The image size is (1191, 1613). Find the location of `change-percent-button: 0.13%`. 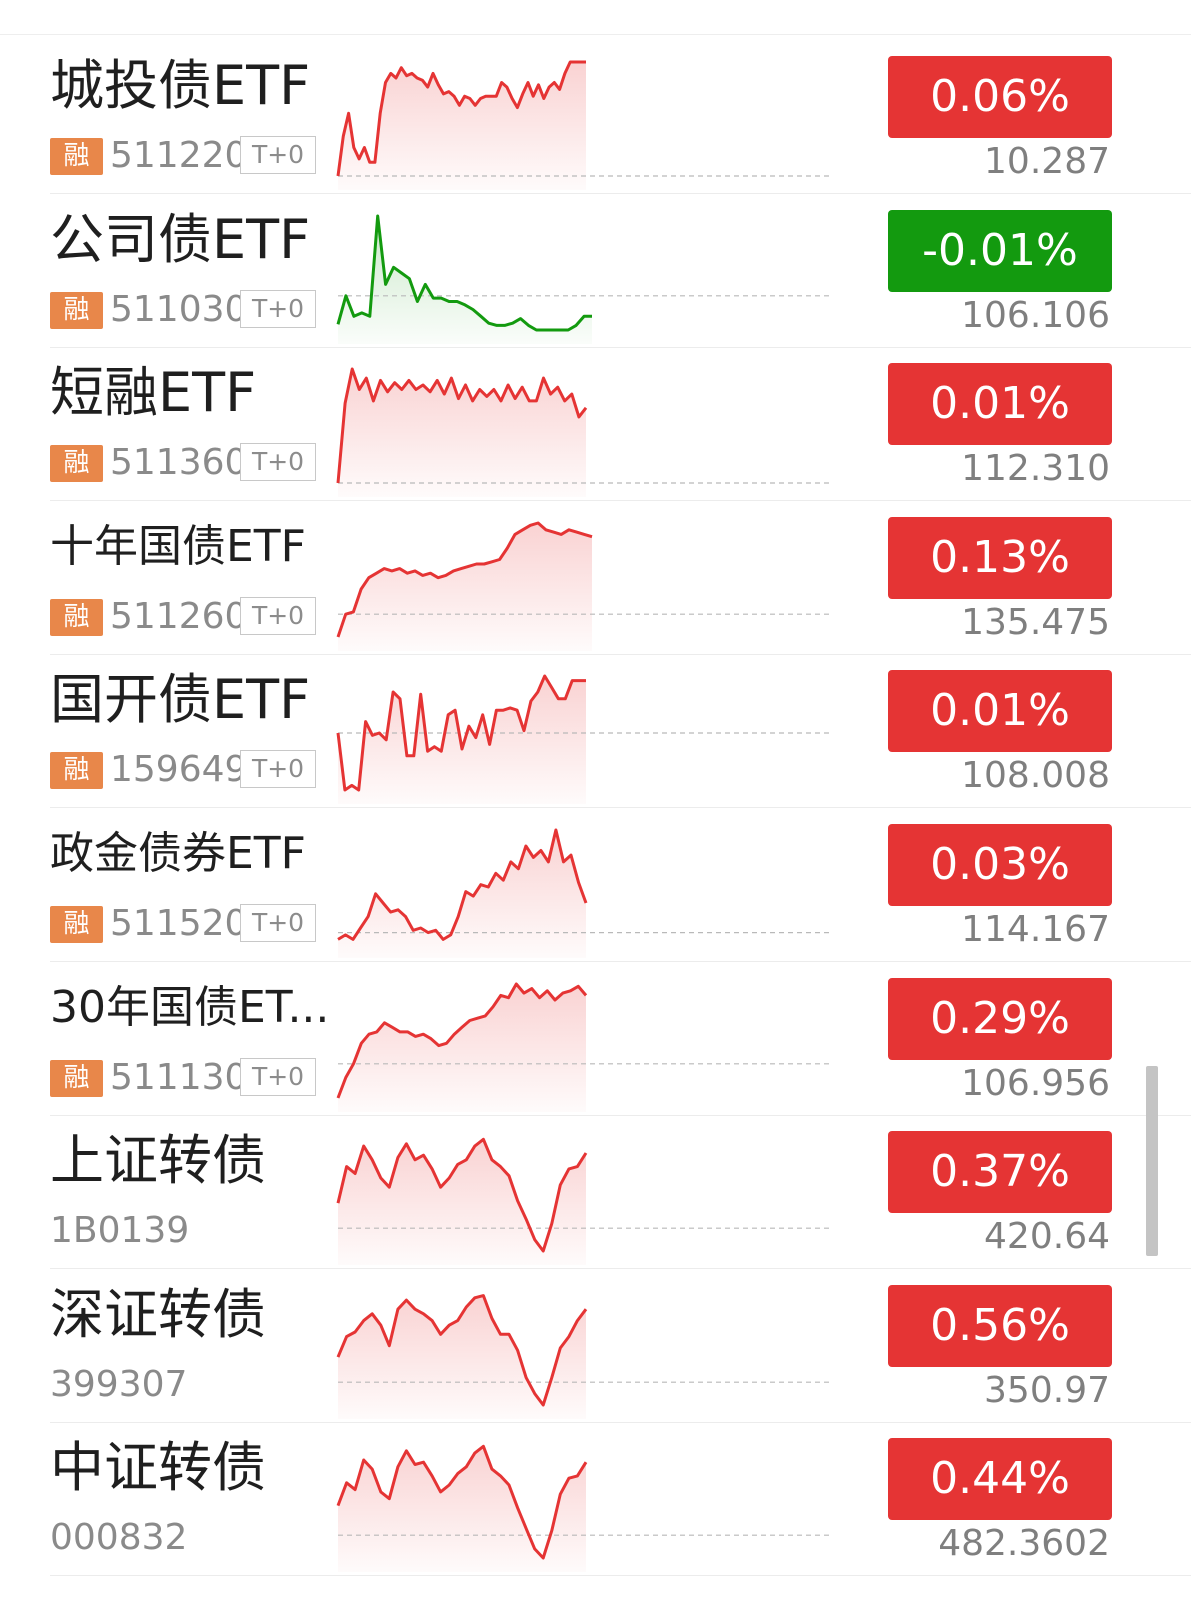

change-percent-button: 0.13% is located at coordinates (1000, 557).